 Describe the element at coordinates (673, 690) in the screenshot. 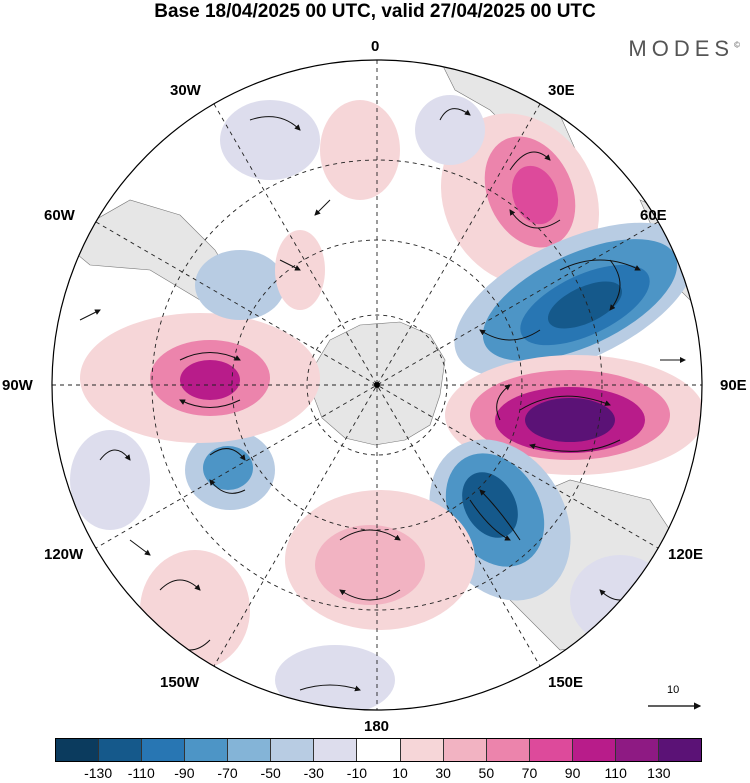

I see `reference-vector-label: 10` at that location.